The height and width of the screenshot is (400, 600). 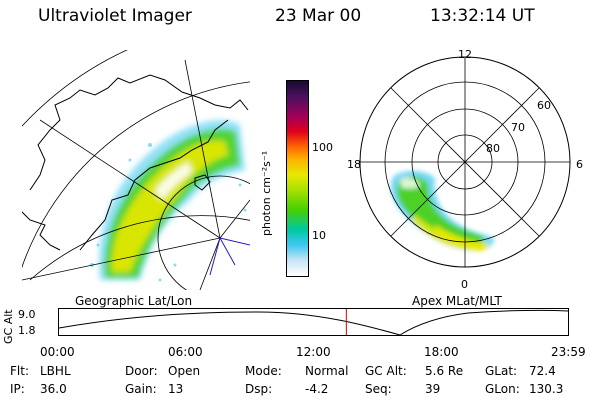 What do you see at coordinates (579, 164) in the screenshot?
I see `mlt-label-6: 6` at bounding box center [579, 164].